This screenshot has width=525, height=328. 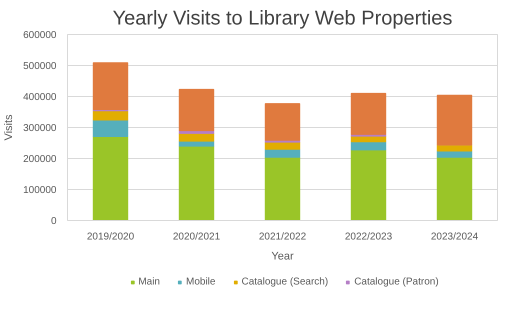 What do you see at coordinates (40, 35) in the screenshot?
I see `y-tick-label: 600000` at bounding box center [40, 35].